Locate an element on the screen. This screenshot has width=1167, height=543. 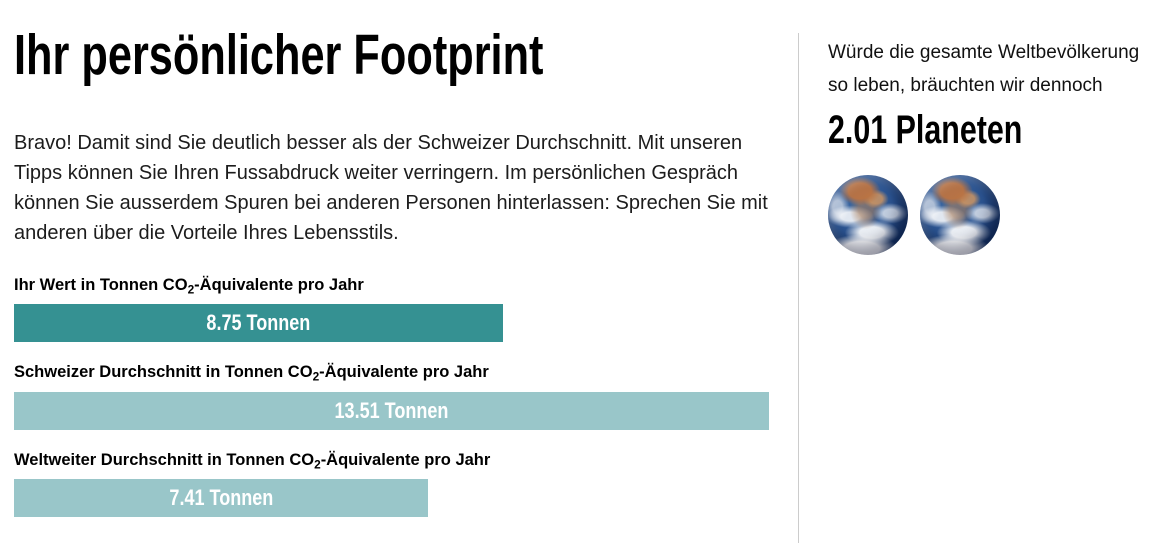
bar-track: 7.41 Tonnen is located at coordinates (391, 497).